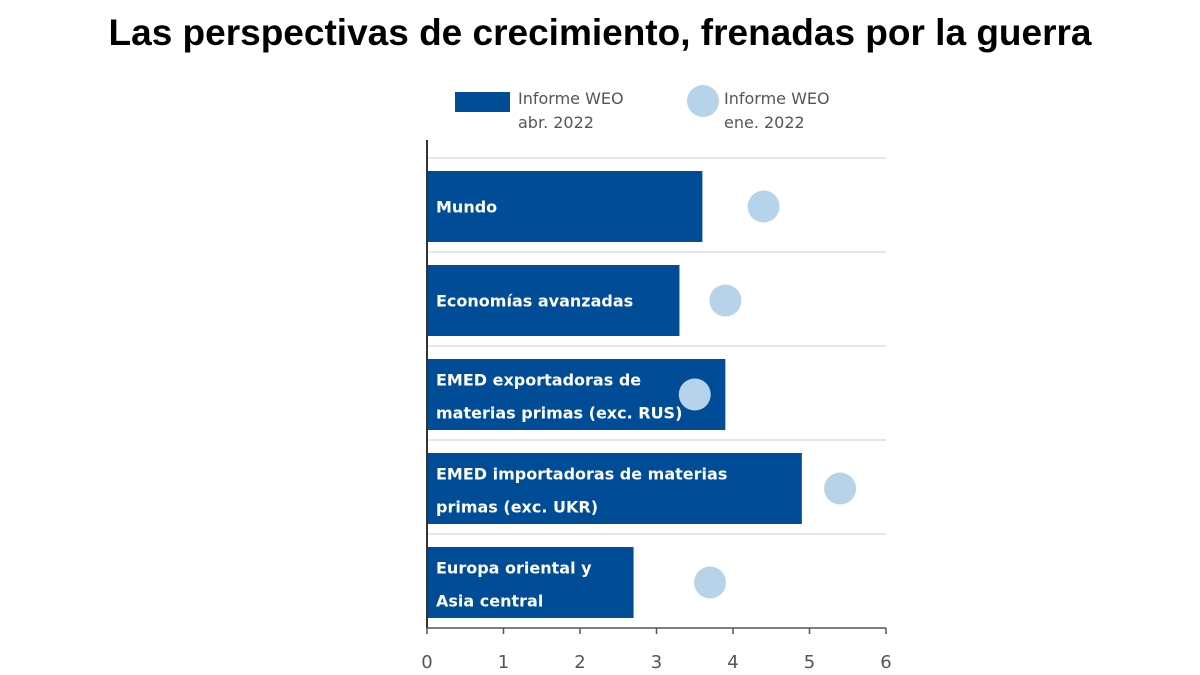 This screenshot has width=1200, height=675. Describe the element at coordinates (517, 507) in the screenshot. I see `bar-label: primas (exc. UKR)` at that location.